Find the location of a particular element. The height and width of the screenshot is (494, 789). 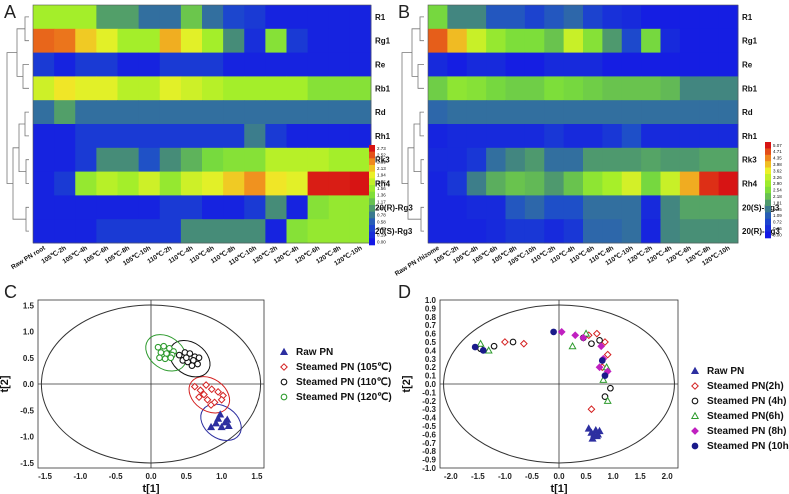

x-tick-label: 1.0 is located at coordinates (222, 476).